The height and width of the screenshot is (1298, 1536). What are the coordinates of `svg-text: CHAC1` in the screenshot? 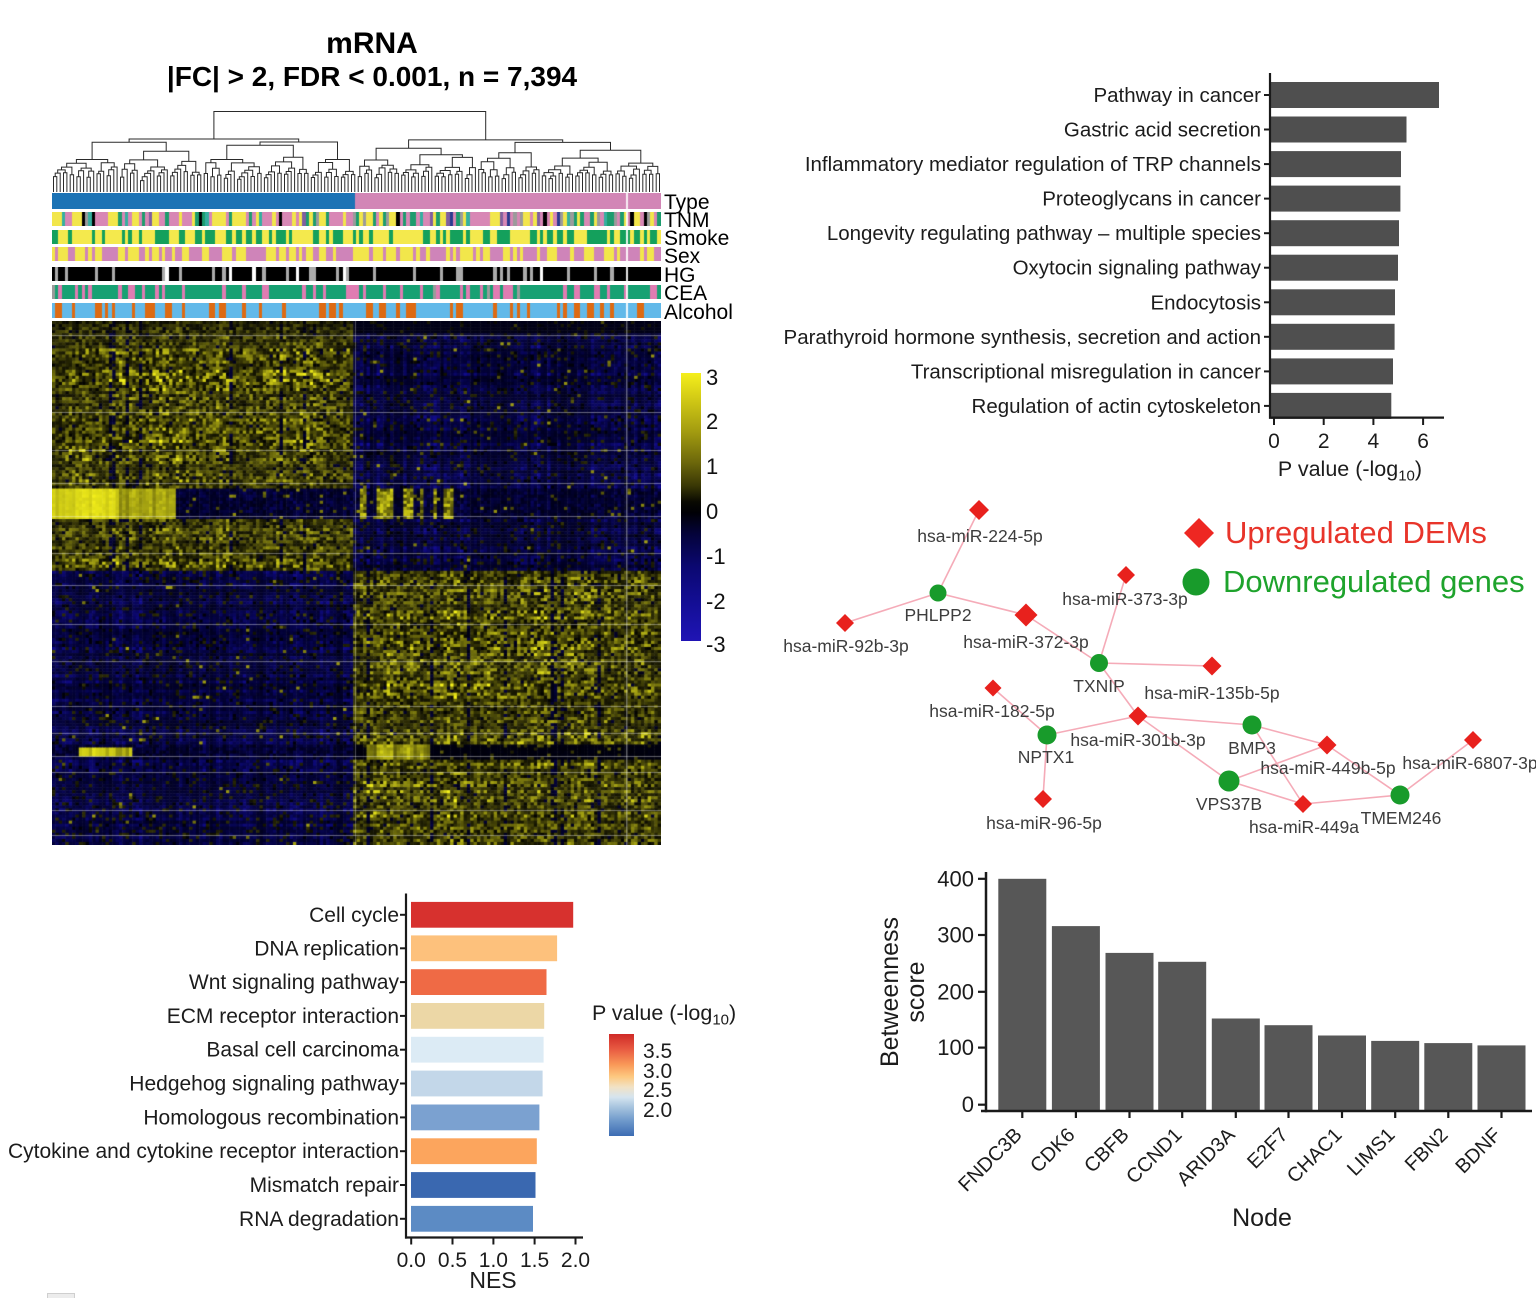 It's located at (1314, 1155).